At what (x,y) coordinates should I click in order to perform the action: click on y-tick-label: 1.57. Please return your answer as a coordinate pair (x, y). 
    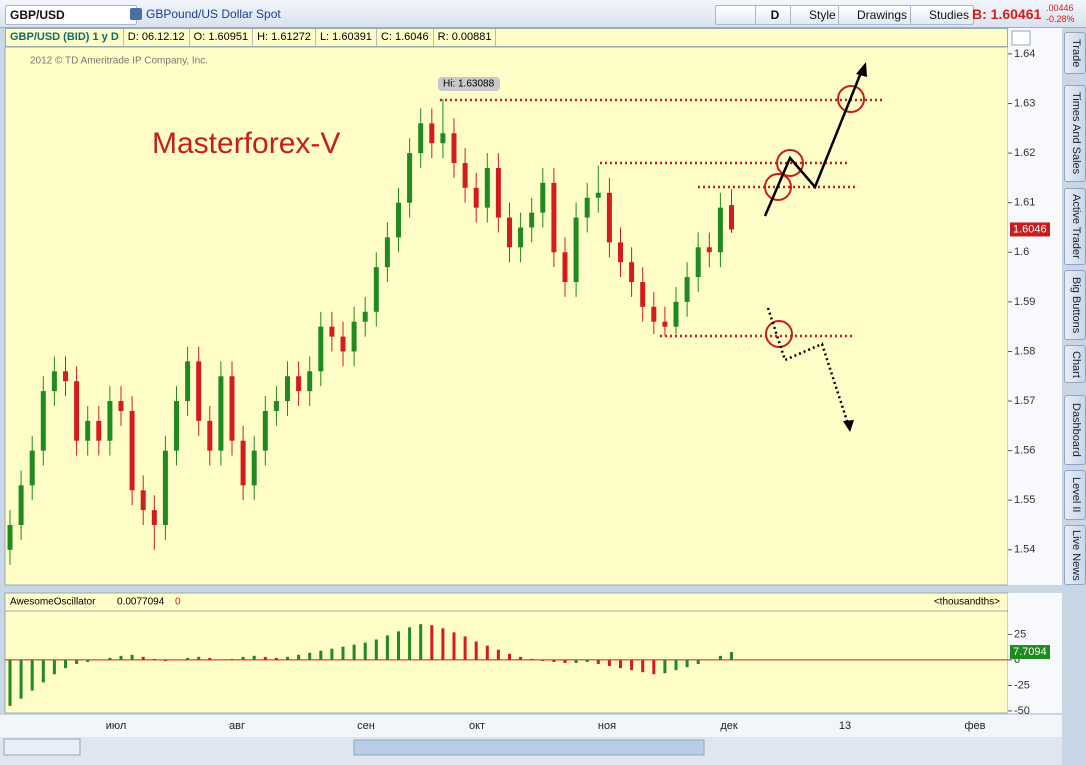
    Looking at the image, I should click on (1024, 401).